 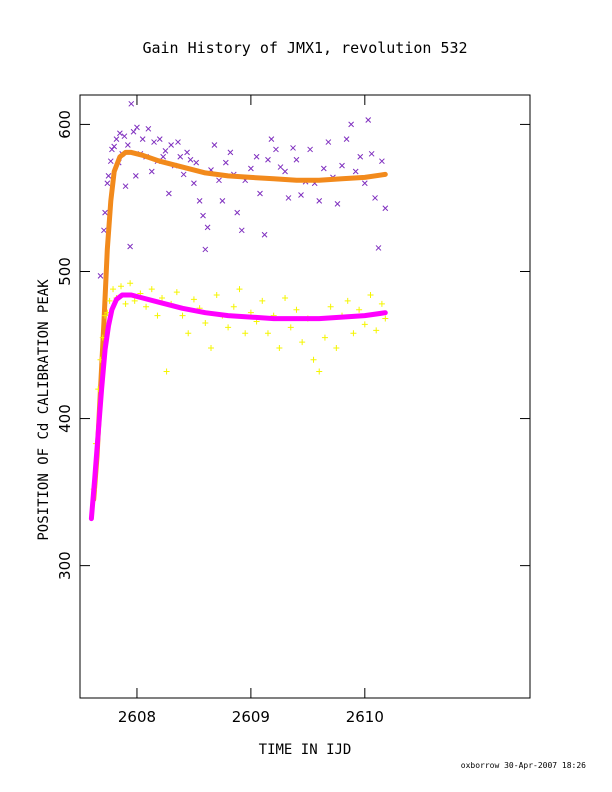 I want to click on x-tick-label: 2610, so click(x=365, y=717).